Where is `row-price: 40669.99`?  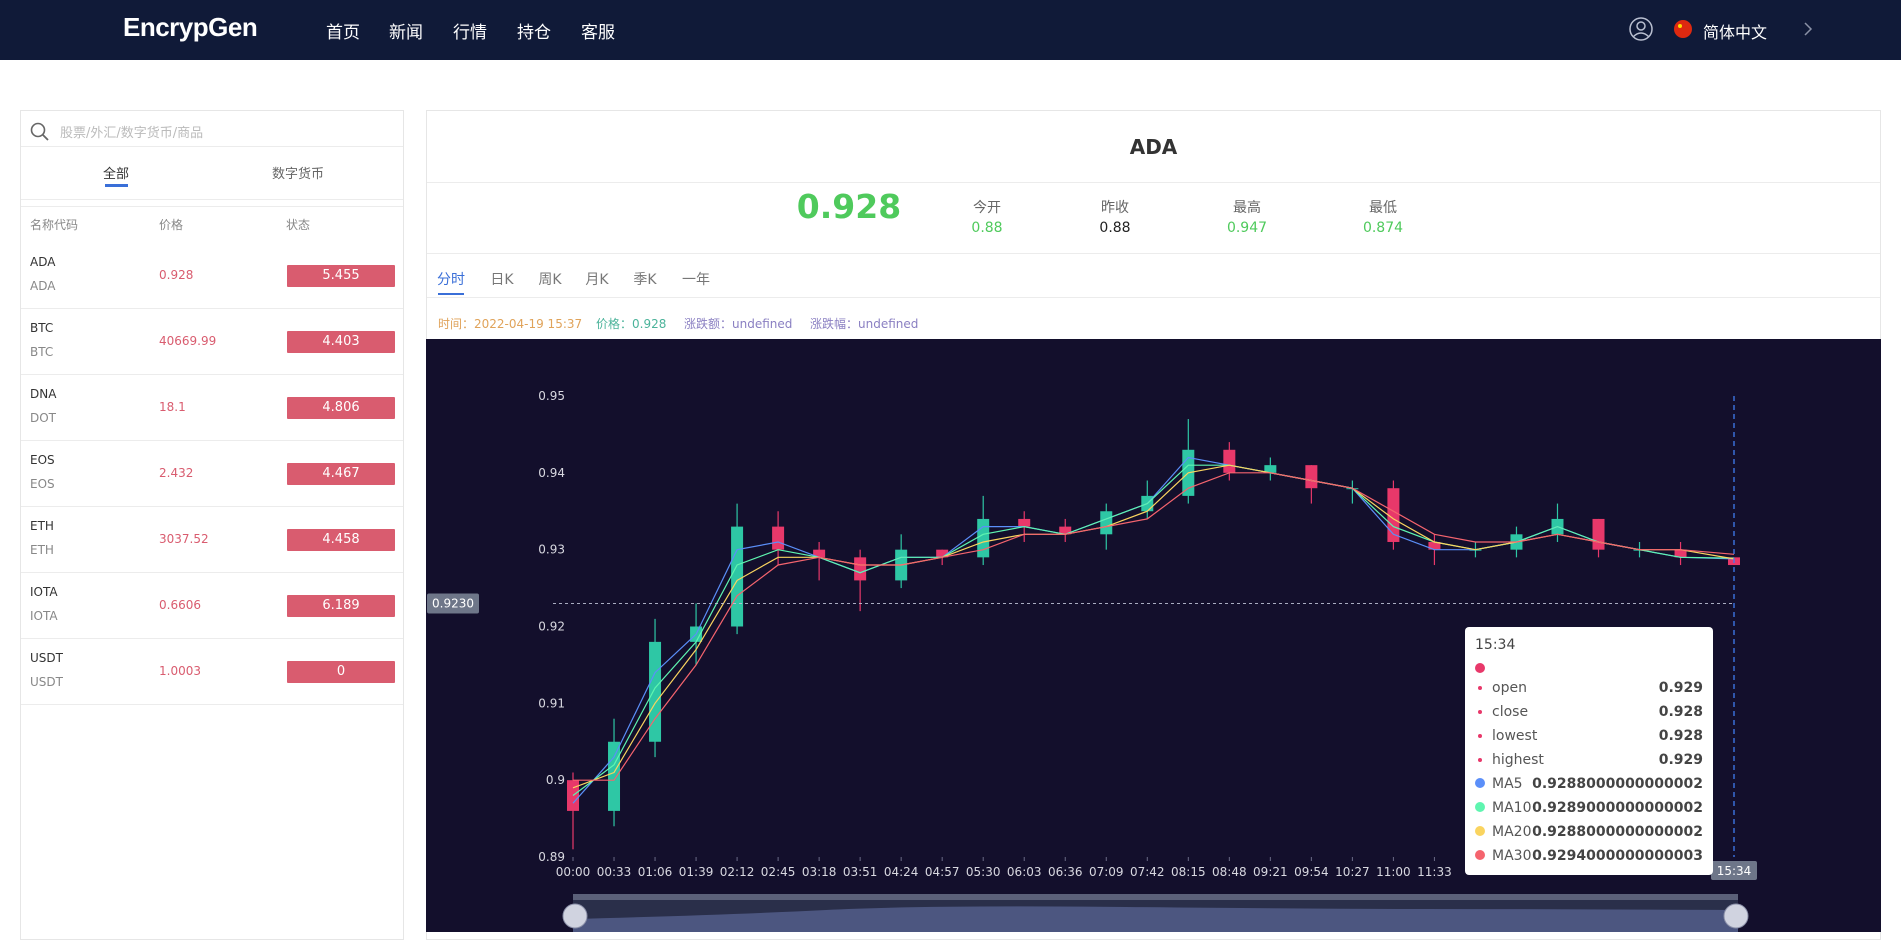 row-price: 40669.99 is located at coordinates (188, 341).